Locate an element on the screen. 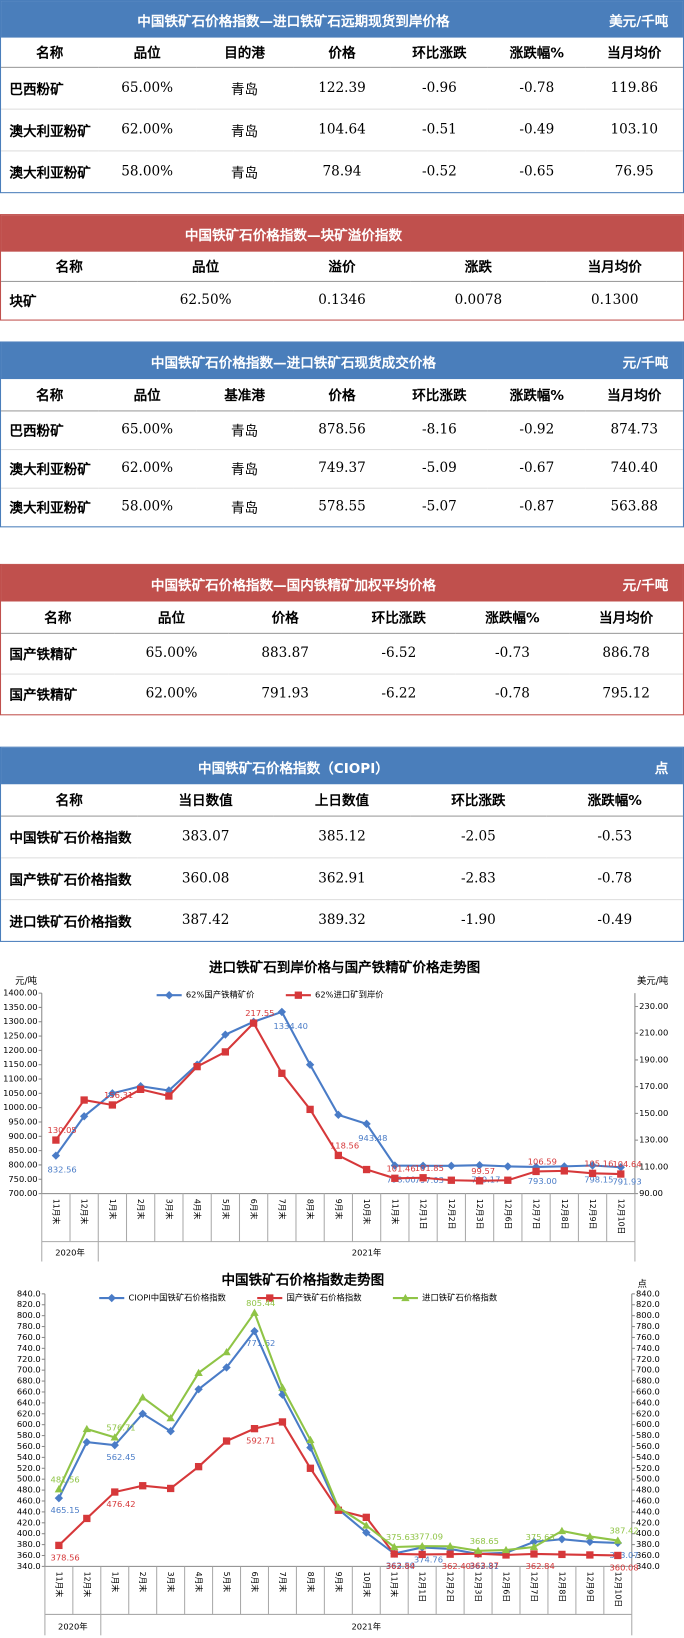 This screenshot has width=684, height=1638. x-tick-label: 8月末 is located at coordinates (311, 1209).